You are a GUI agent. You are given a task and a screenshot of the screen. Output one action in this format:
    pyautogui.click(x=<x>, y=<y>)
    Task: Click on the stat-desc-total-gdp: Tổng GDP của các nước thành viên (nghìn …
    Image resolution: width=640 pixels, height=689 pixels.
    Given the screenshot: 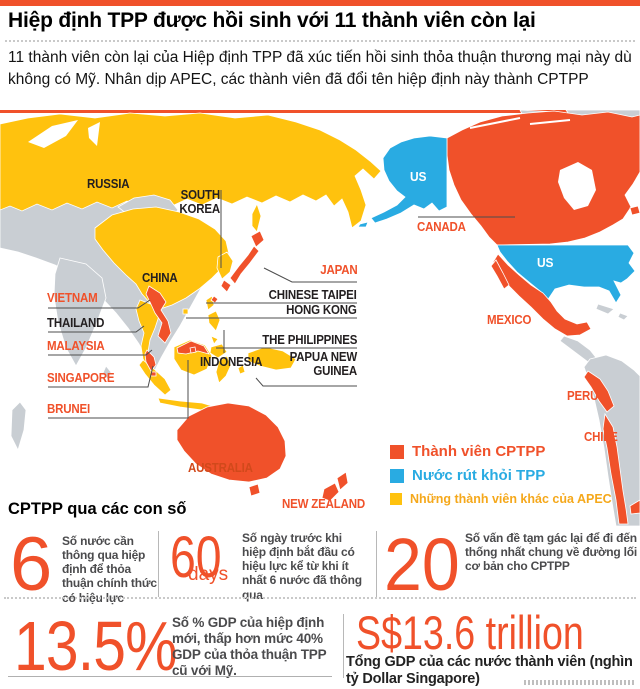 What is the action you would take?
    pyautogui.click(x=489, y=670)
    